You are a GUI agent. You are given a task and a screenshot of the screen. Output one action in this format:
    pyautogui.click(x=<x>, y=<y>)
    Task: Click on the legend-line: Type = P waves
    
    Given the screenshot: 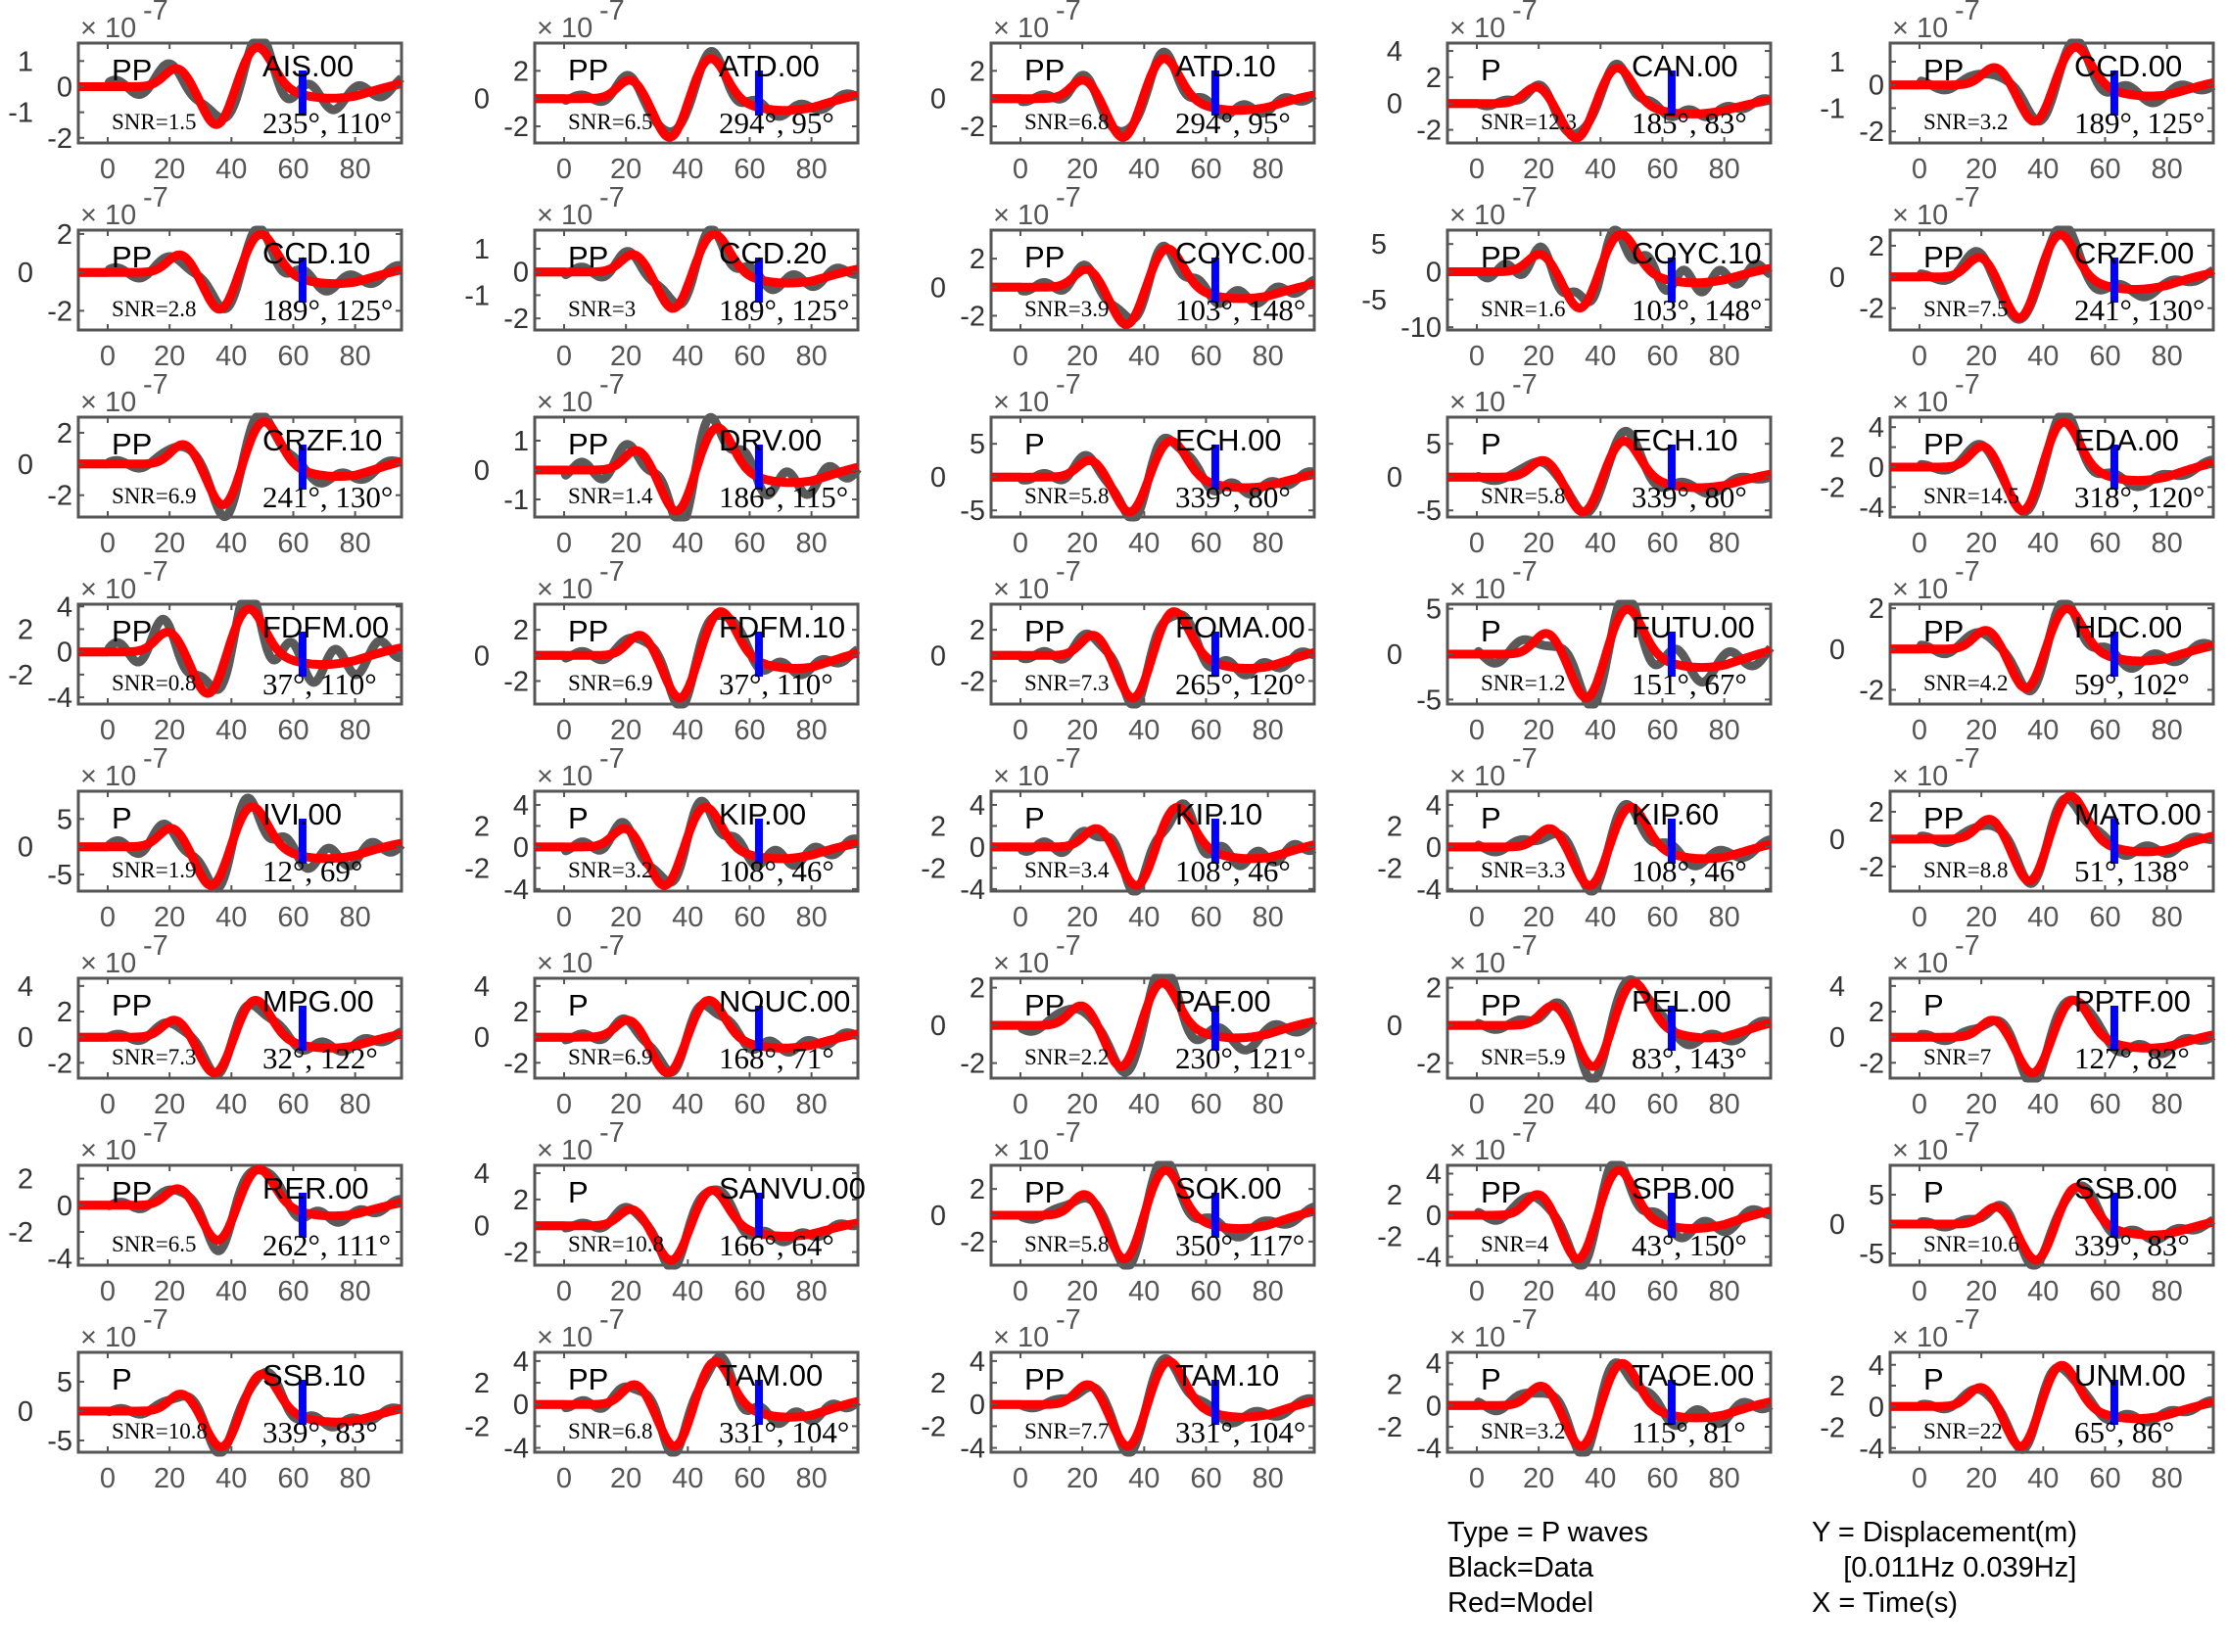 What is the action you would take?
    pyautogui.click(x=1548, y=1532)
    